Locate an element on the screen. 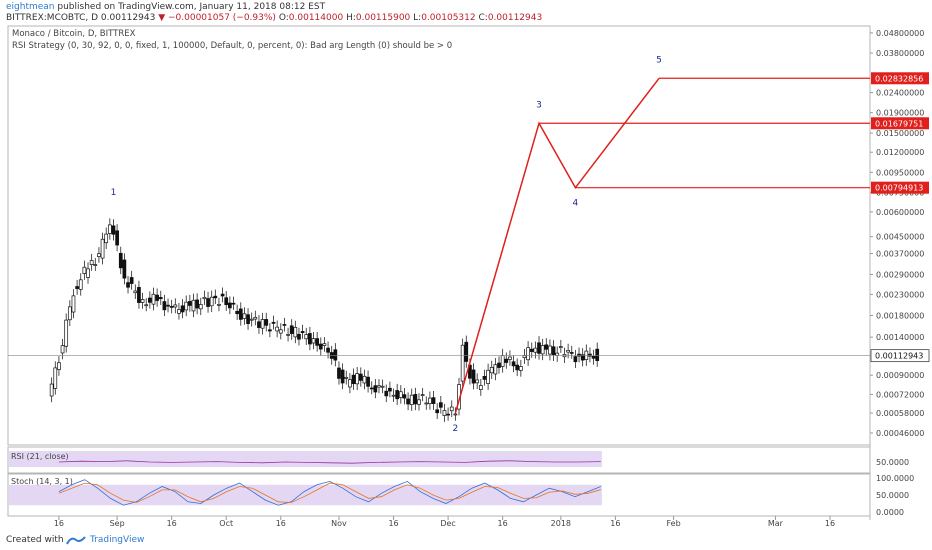 This screenshot has width=932, height=550. target-level-tag is located at coordinates (900, 78).